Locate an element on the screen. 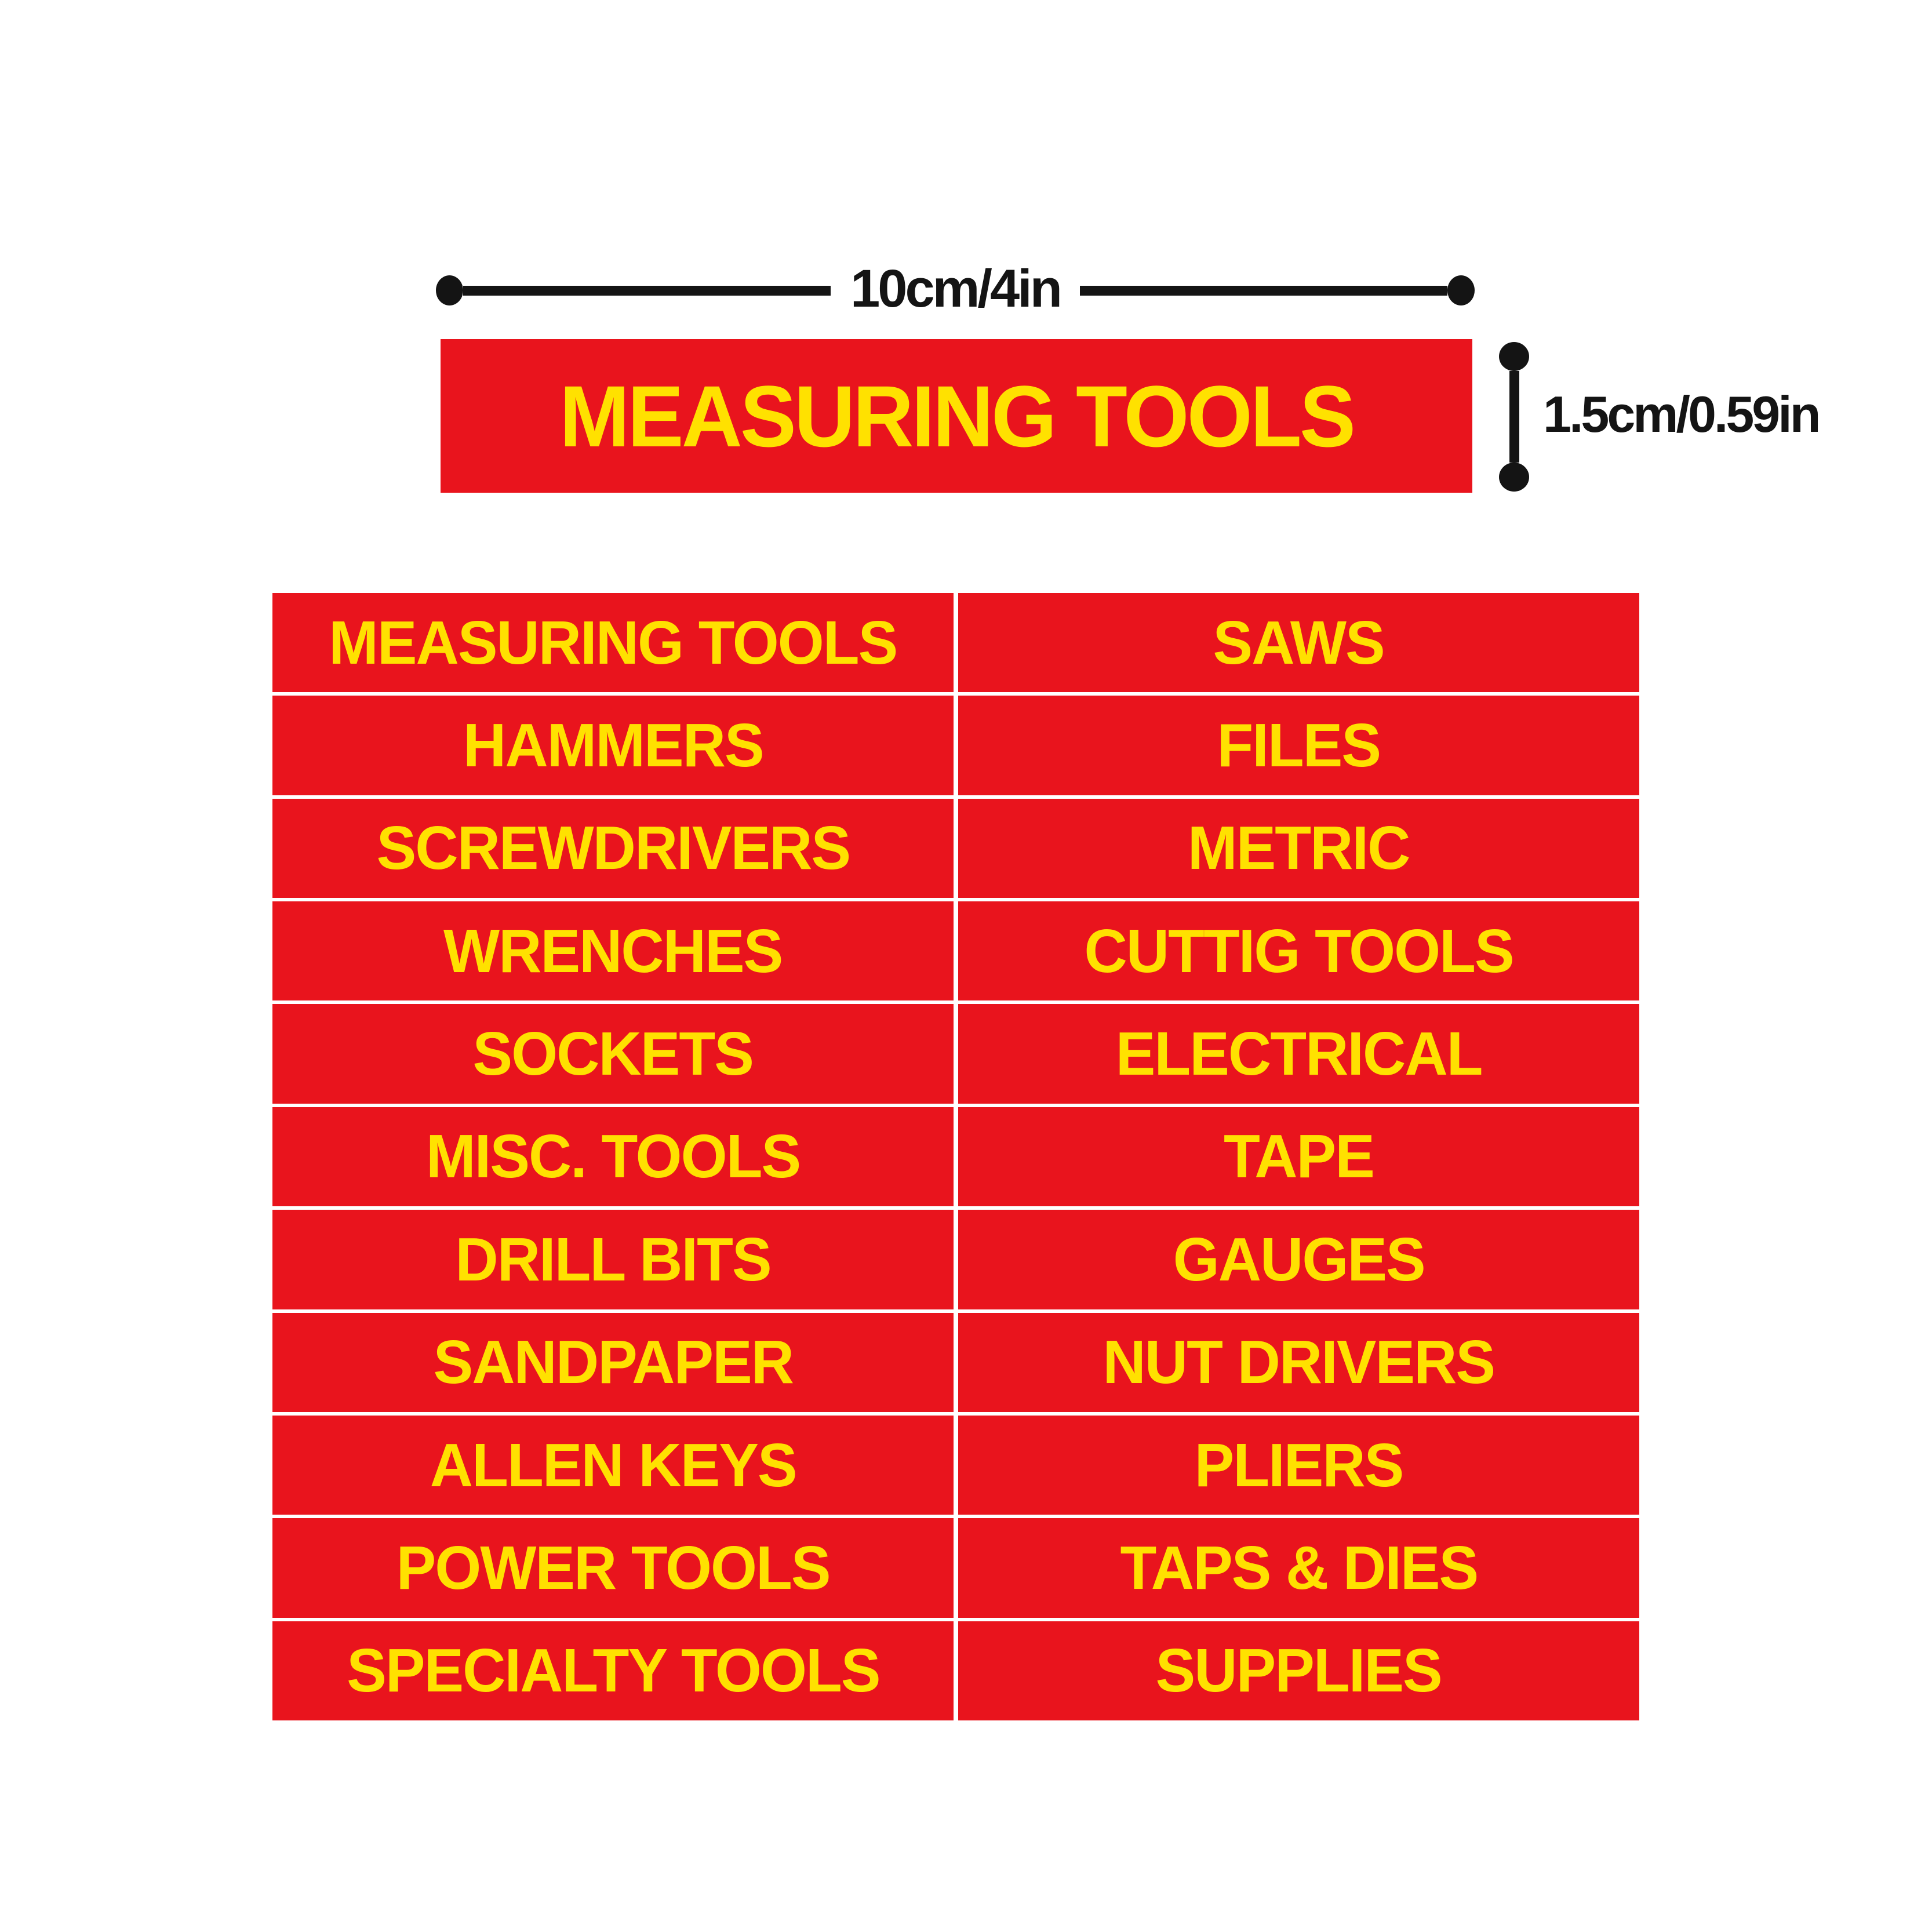 The image size is (1932, 1932). sticker-label: SANDPAPER is located at coordinates (613, 1362).